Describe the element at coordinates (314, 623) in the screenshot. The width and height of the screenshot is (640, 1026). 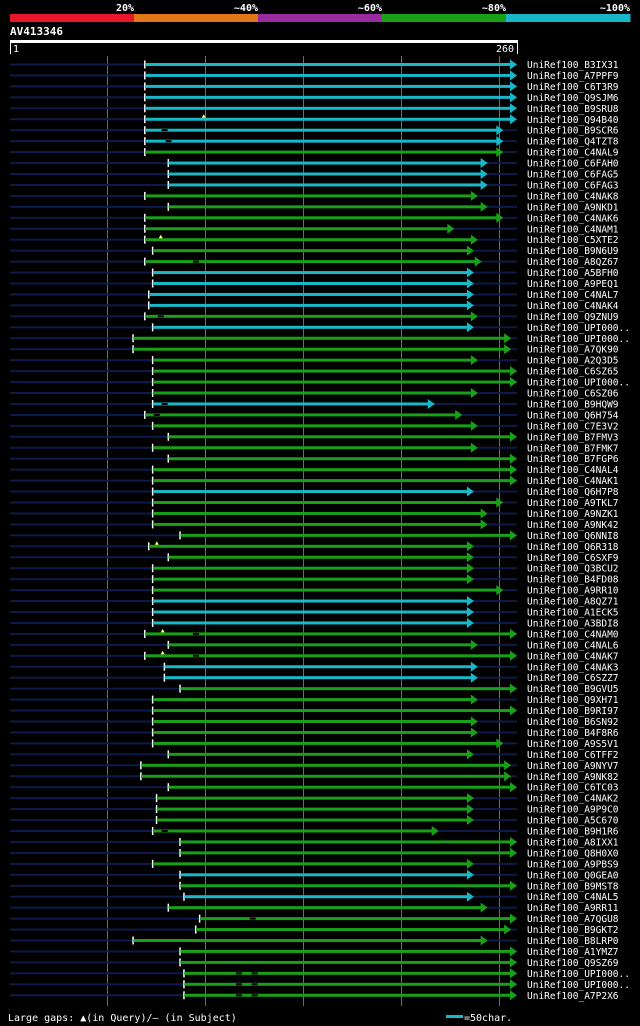
I see `hit-row: UniRef100_A3BDI8` at that location.